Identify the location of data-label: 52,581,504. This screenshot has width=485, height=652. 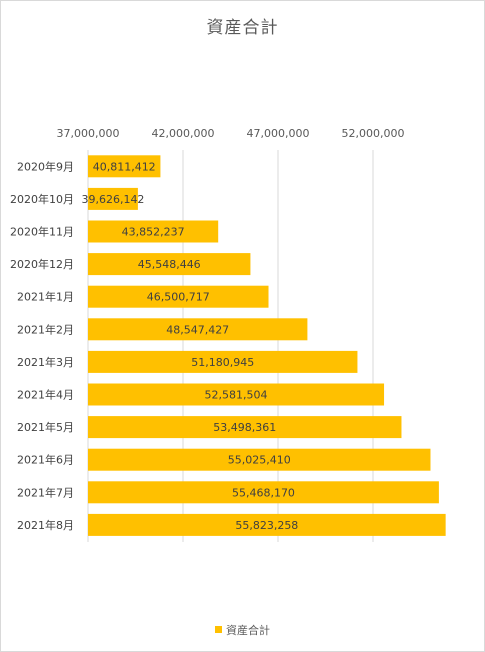
(236, 395).